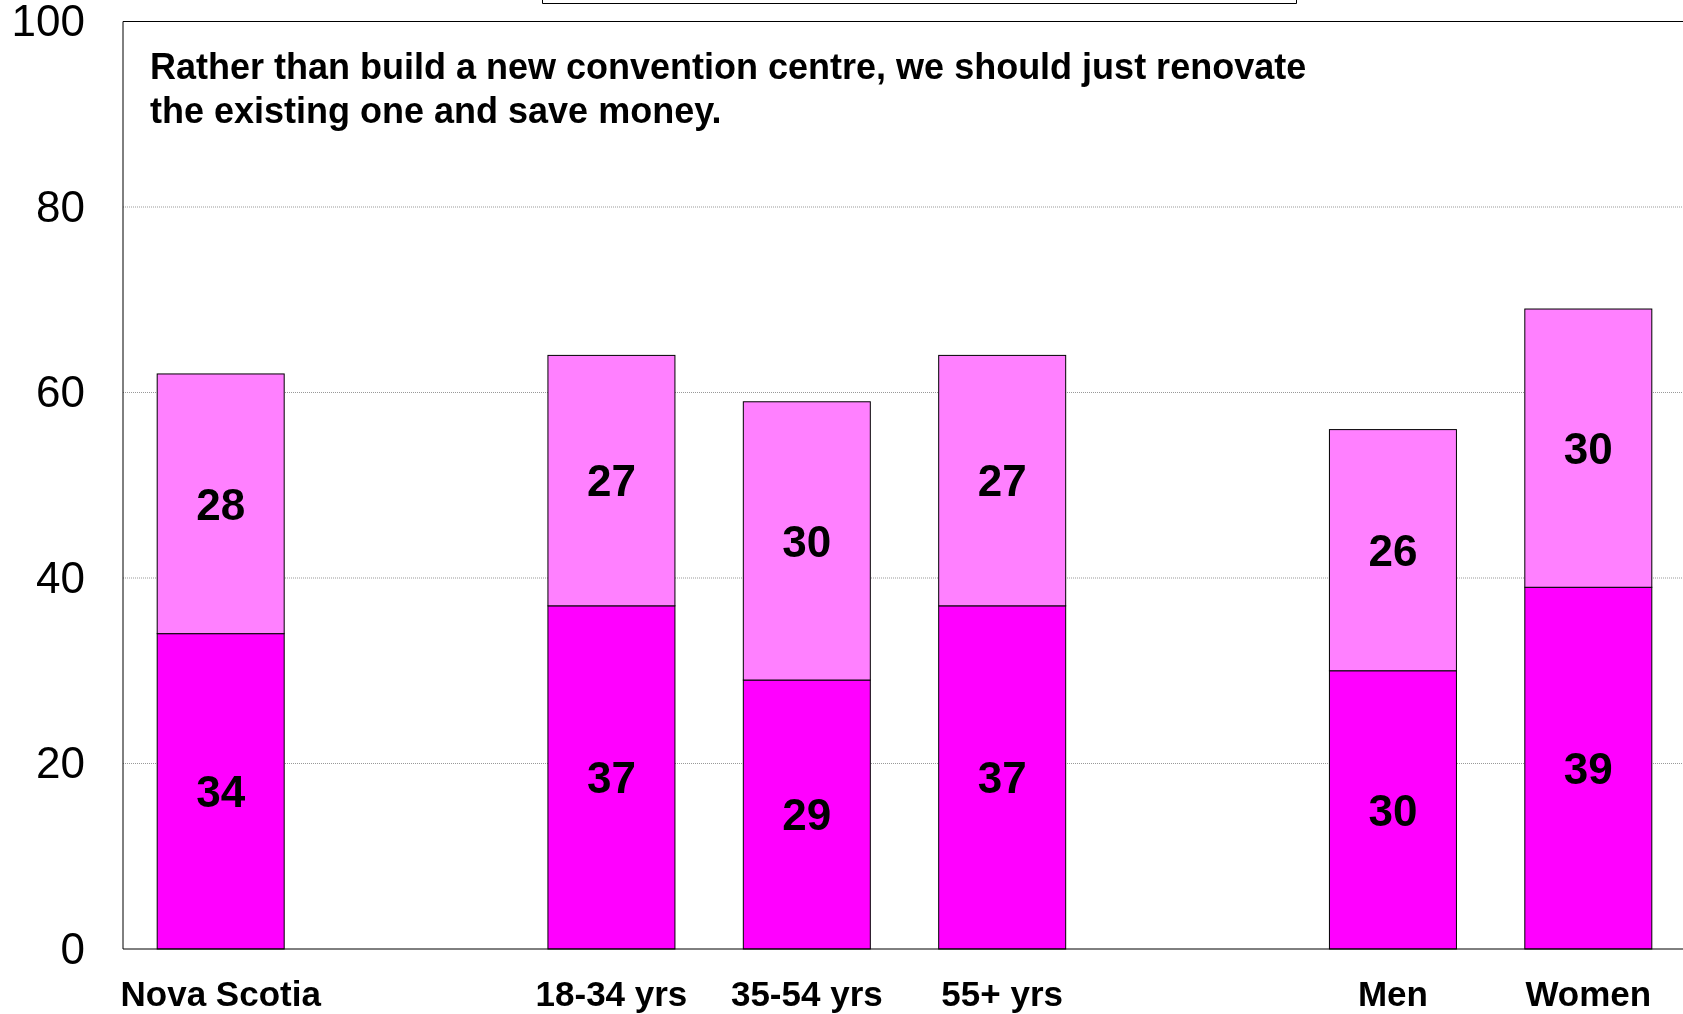 This screenshot has width=1683, height=1014. What do you see at coordinates (1002, 993) in the screenshot?
I see `x-tick-label: 55+ yrs` at bounding box center [1002, 993].